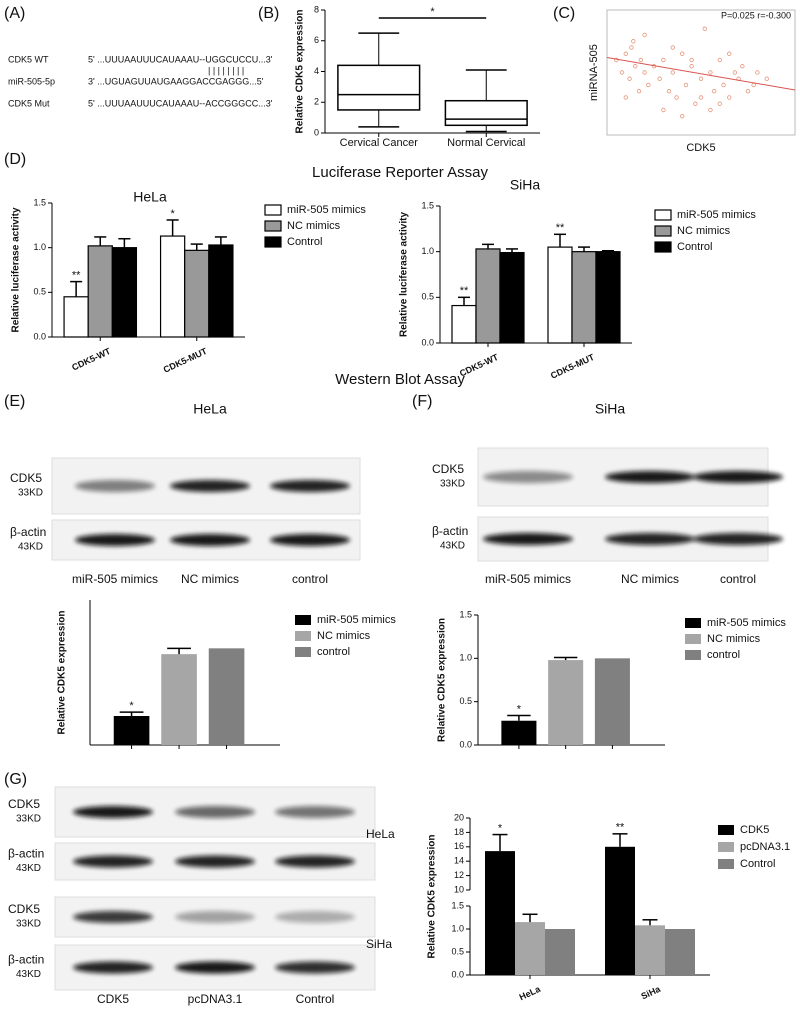 This screenshot has width=800, height=1009. What do you see at coordinates (650, 992) in the screenshot?
I see `x-tick-label: SiHa` at bounding box center [650, 992].